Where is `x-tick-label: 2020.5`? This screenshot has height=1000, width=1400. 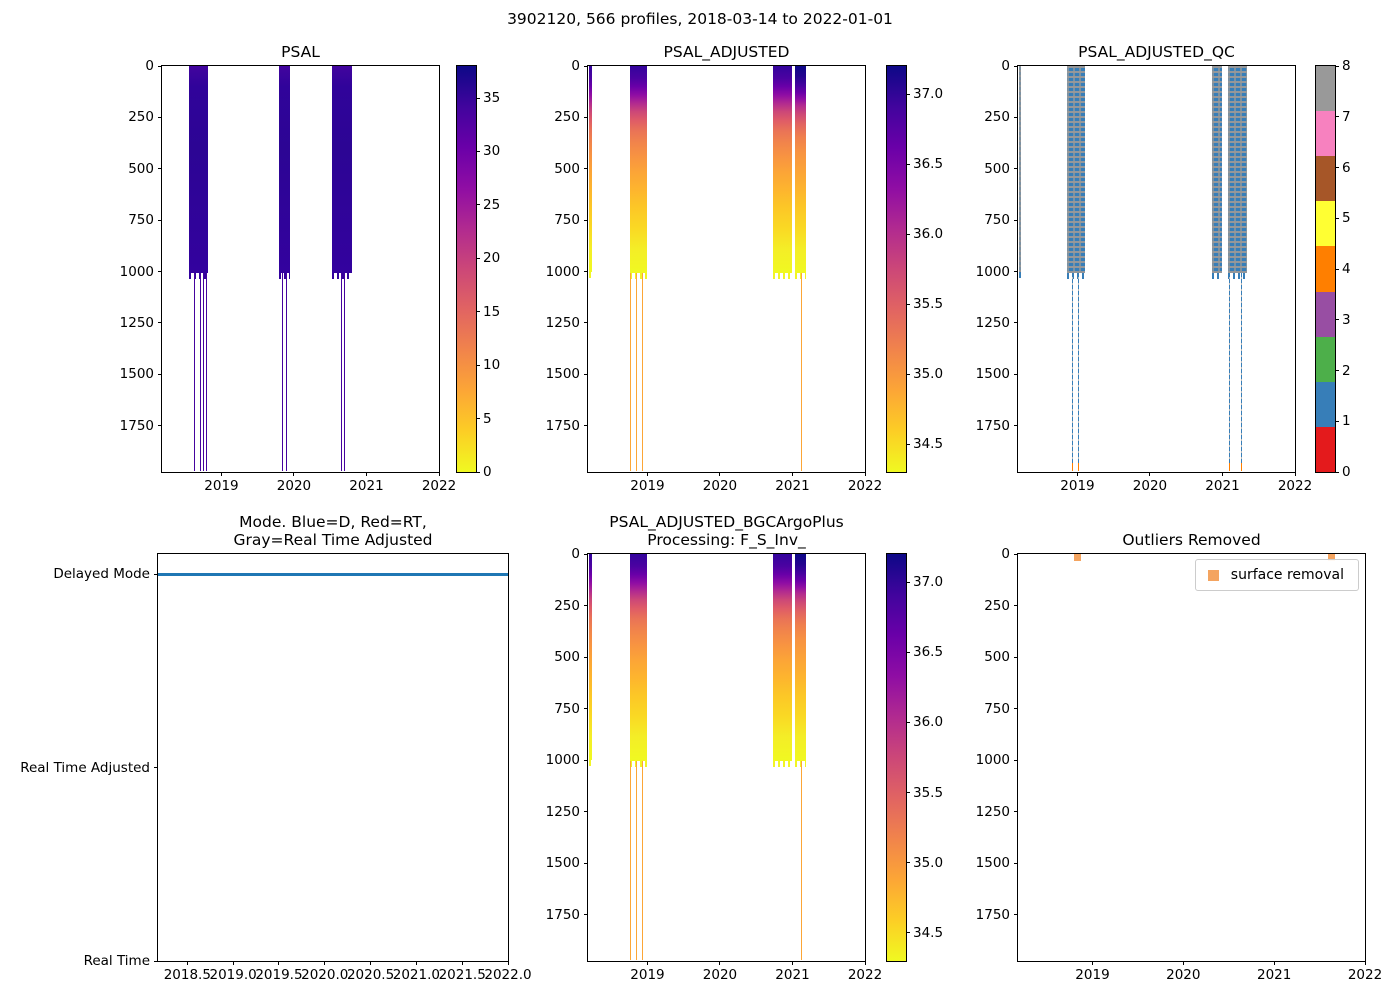
x-tick-label: 2020.5 is located at coordinates (370, 975).